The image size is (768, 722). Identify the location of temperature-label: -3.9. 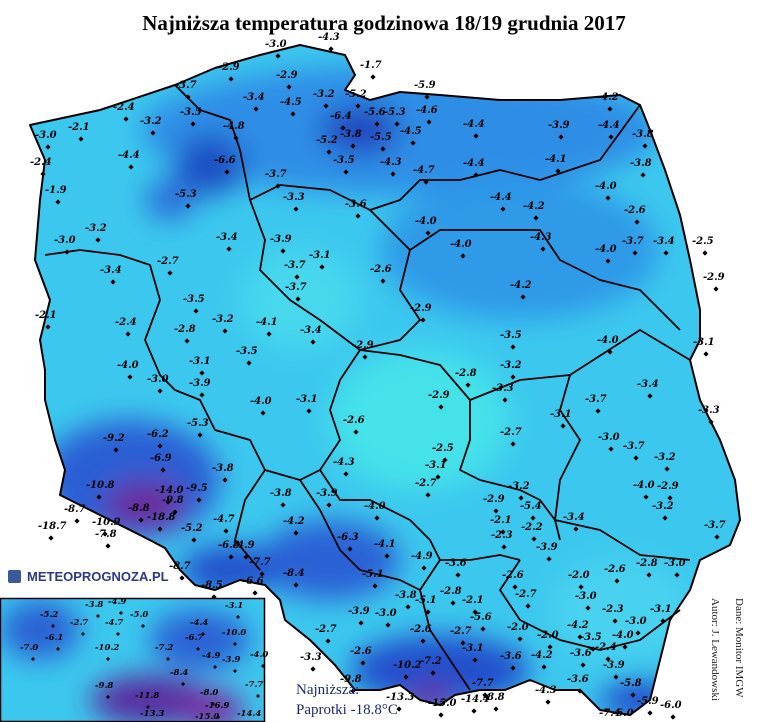
(559, 125).